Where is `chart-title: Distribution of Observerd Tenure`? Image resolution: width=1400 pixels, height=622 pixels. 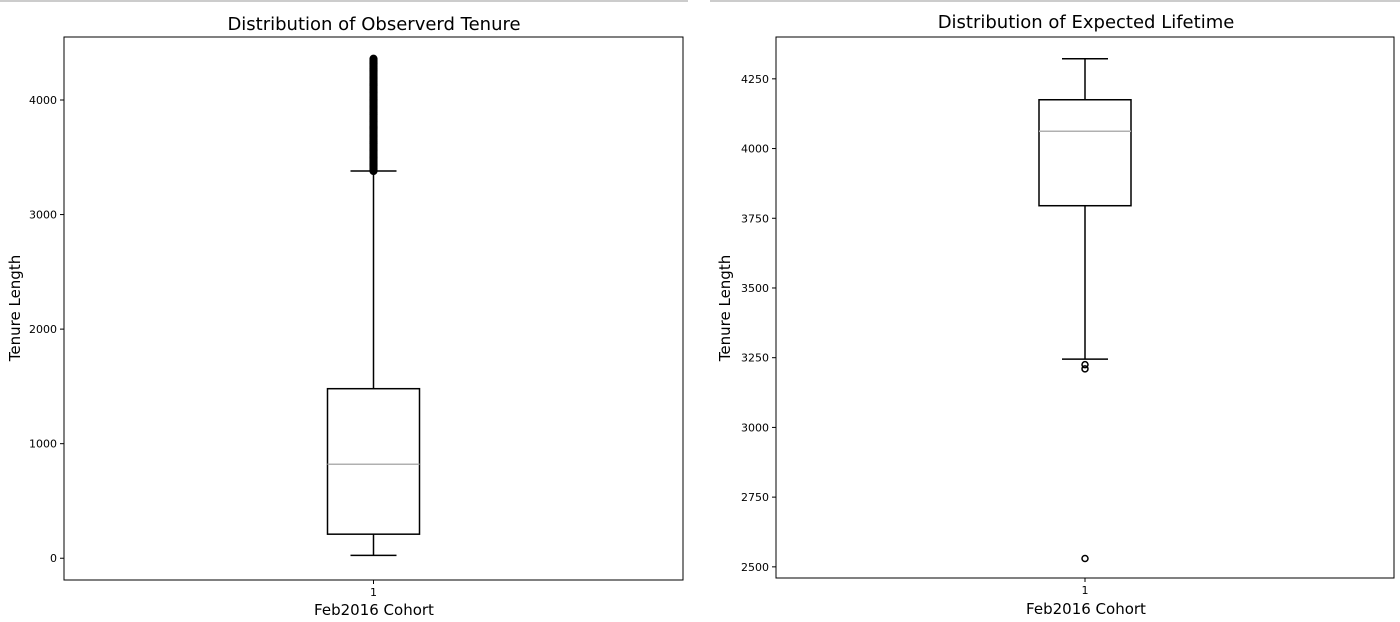 chart-title: Distribution of Observerd Tenure is located at coordinates (373, 24).